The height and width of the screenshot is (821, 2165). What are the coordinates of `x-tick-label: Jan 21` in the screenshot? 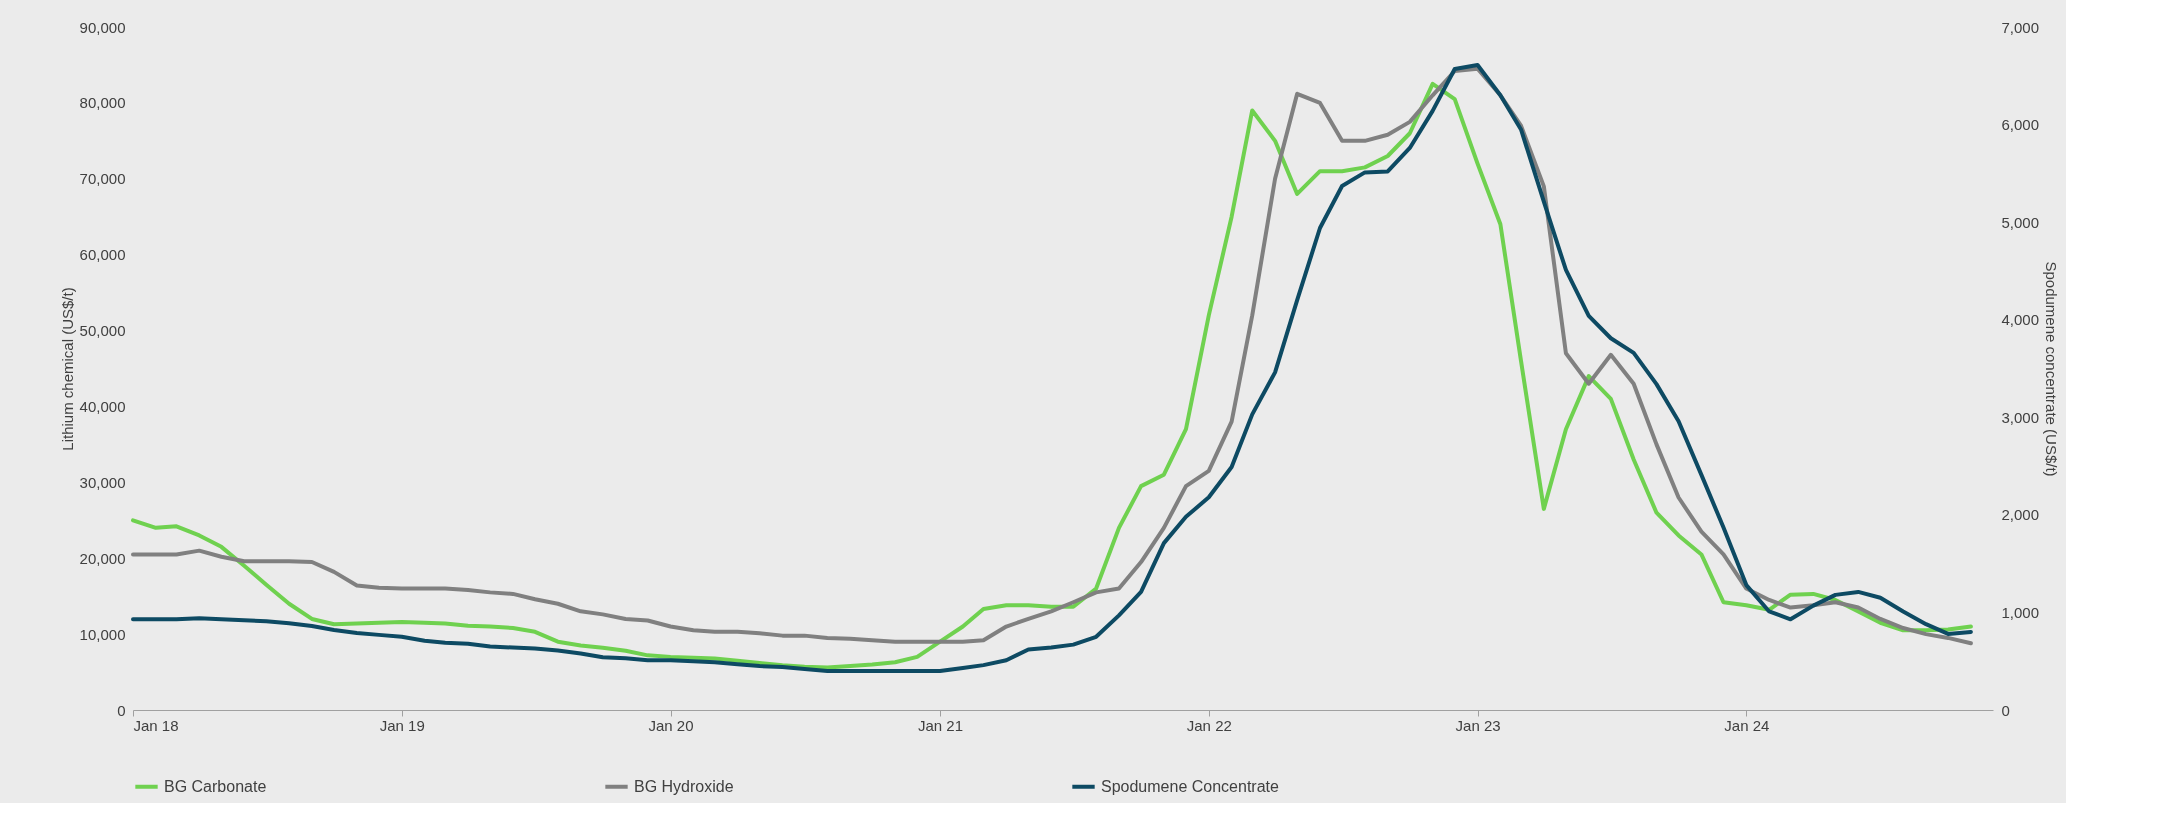 It's located at (941, 725).